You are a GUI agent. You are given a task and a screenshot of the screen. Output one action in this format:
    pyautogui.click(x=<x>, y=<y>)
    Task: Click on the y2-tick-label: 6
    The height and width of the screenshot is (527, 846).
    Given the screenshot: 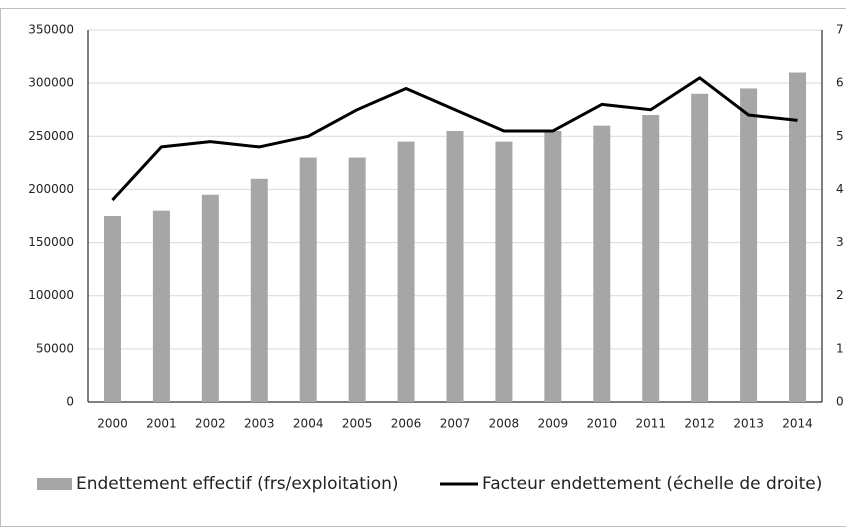 What is the action you would take?
    pyautogui.click(x=840, y=83)
    